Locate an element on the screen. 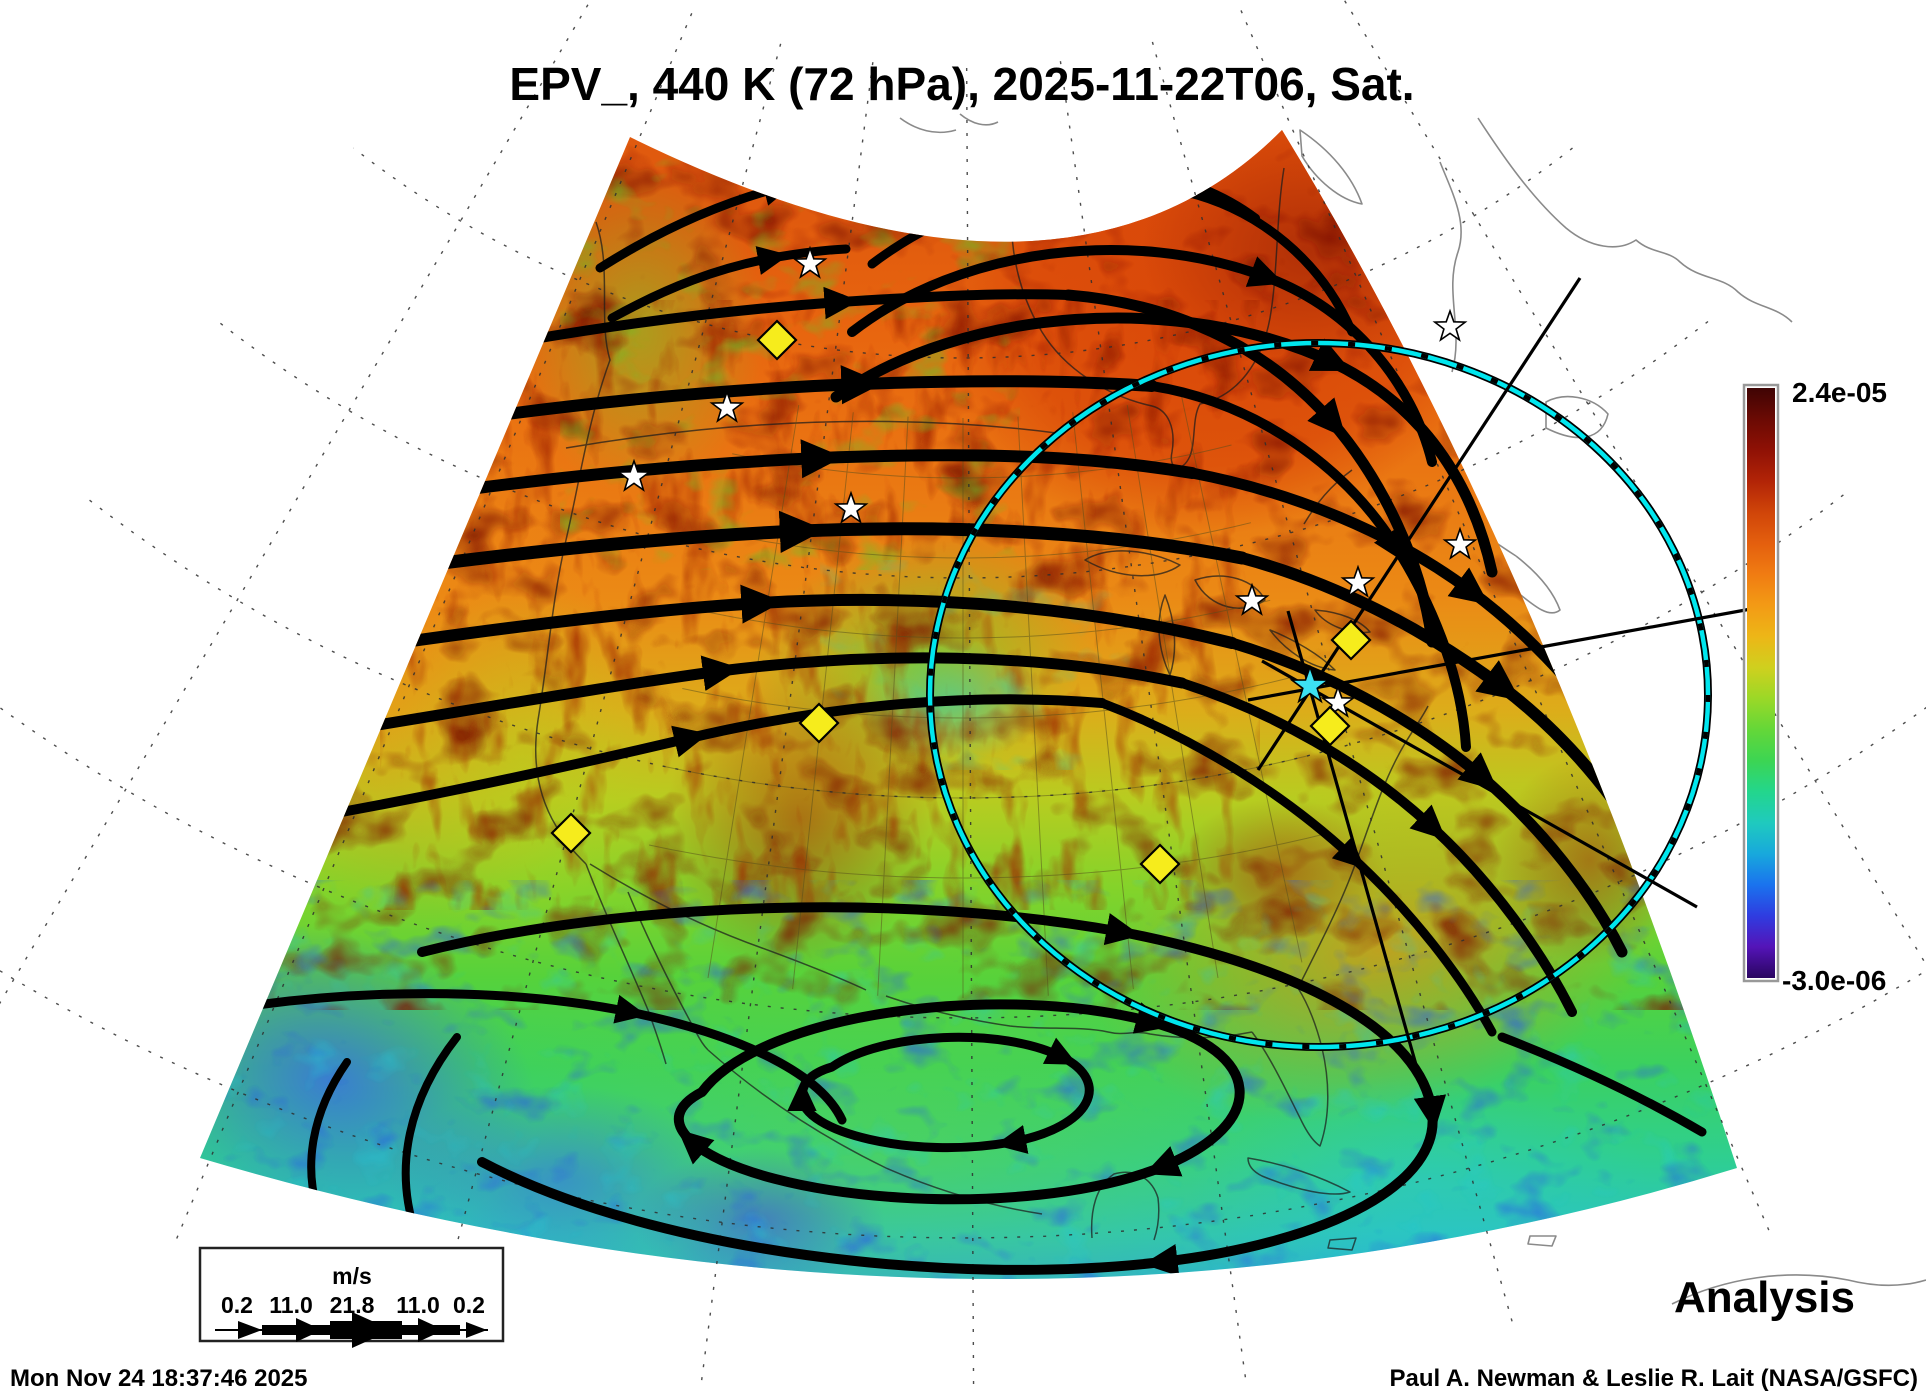 The height and width of the screenshot is (1394, 1926). wind-scale-glyph is located at coordinates (351, 1330).